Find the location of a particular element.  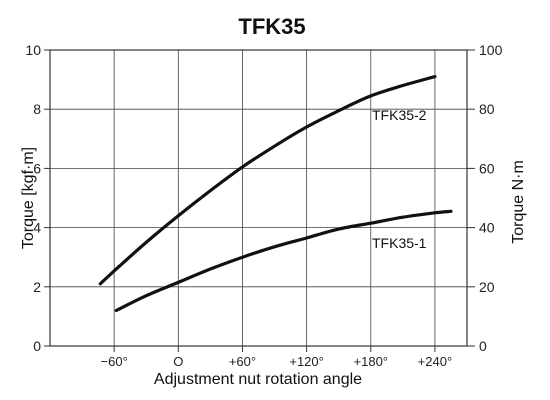

right-y-tick-label: 100 is located at coordinates (491, 50).